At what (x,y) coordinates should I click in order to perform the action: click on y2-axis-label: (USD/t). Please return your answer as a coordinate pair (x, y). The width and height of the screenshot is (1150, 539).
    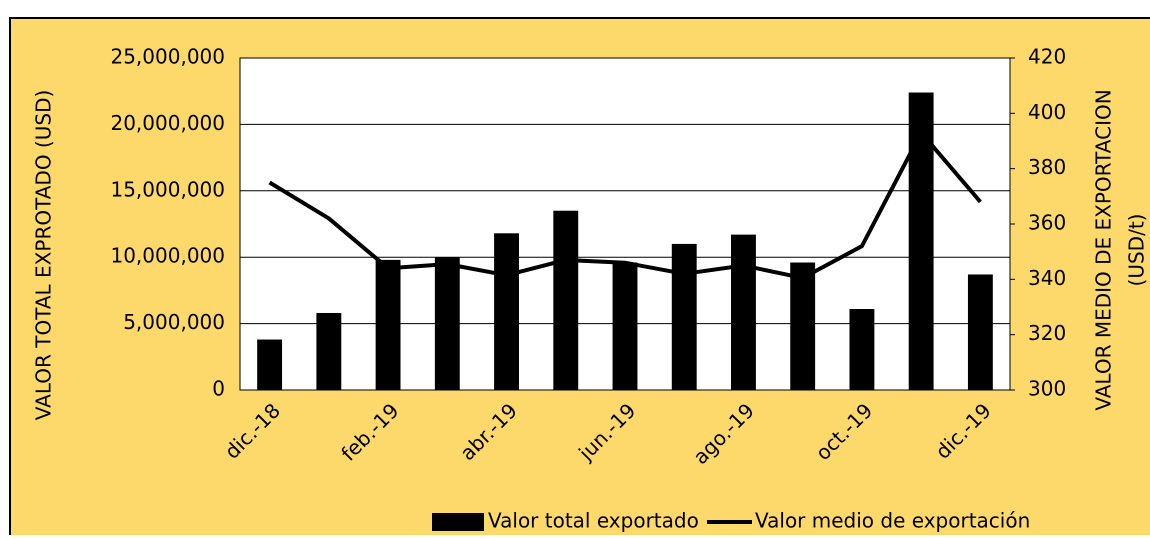
    Looking at the image, I should click on (1137, 250).